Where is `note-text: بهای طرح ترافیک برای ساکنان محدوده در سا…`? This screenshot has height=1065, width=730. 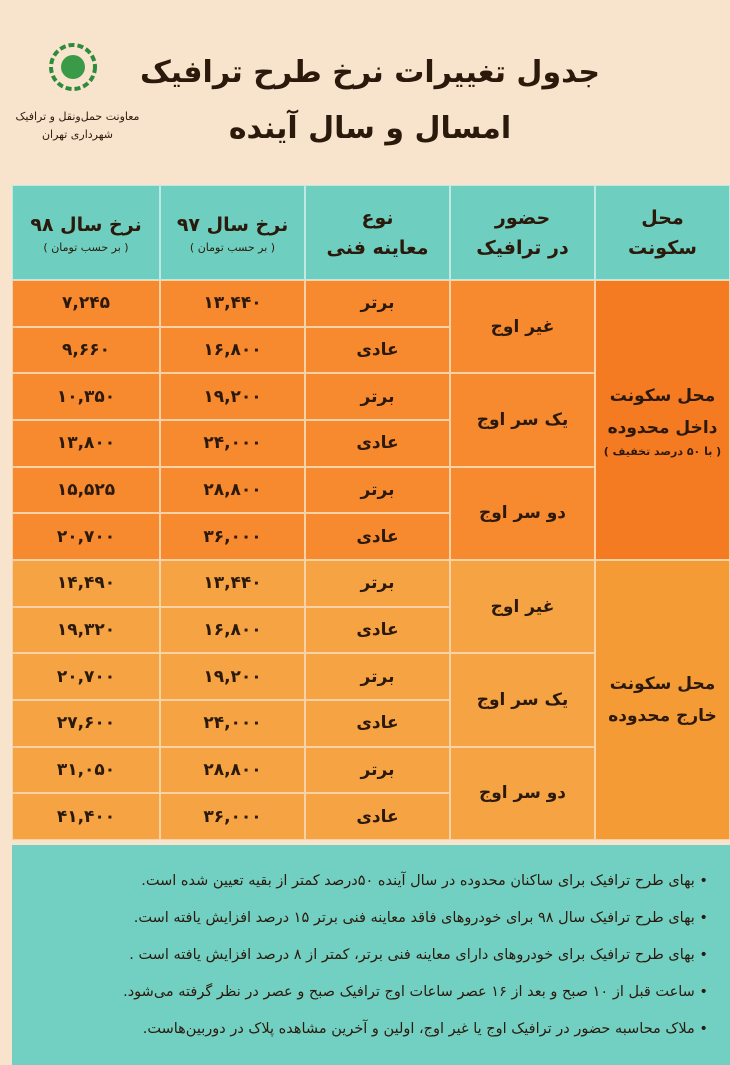 note-text: بهای طرح ترافیک برای ساکنان محدوده در سا… is located at coordinates (418, 881).